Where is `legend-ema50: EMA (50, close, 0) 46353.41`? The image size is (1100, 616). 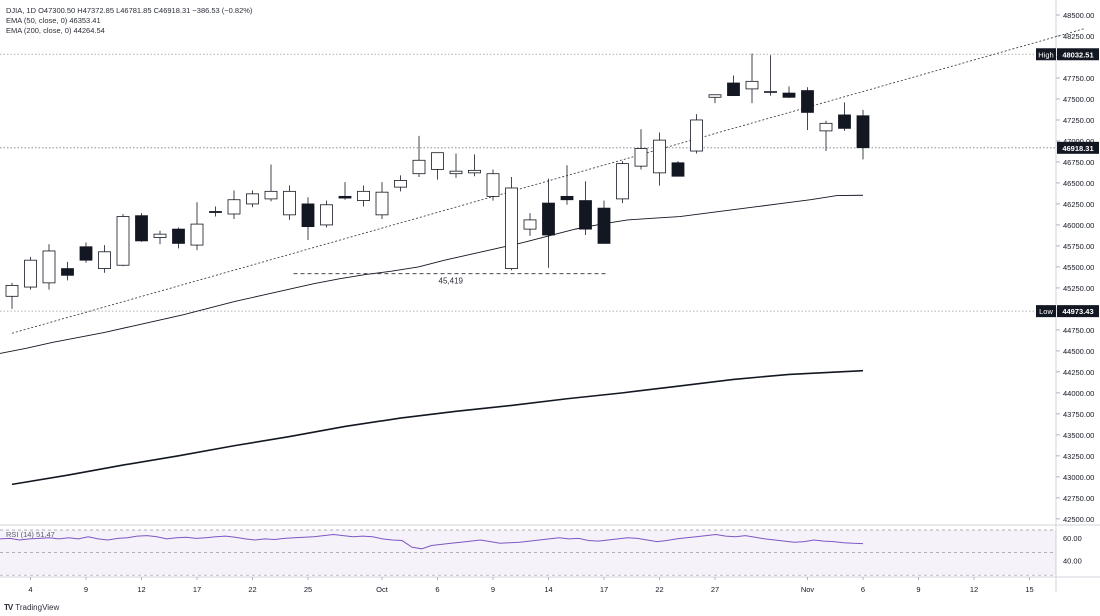
legend-ema50: EMA (50, close, 0) 46353.41 is located at coordinates (53, 20).